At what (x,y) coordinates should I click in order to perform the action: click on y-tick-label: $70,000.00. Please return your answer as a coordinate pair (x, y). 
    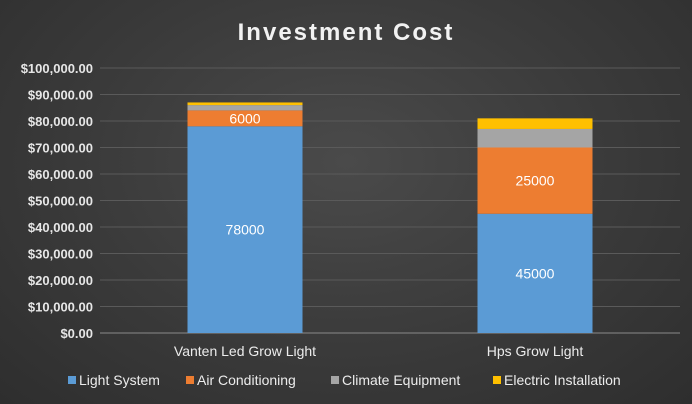
    Looking at the image, I should click on (60, 148).